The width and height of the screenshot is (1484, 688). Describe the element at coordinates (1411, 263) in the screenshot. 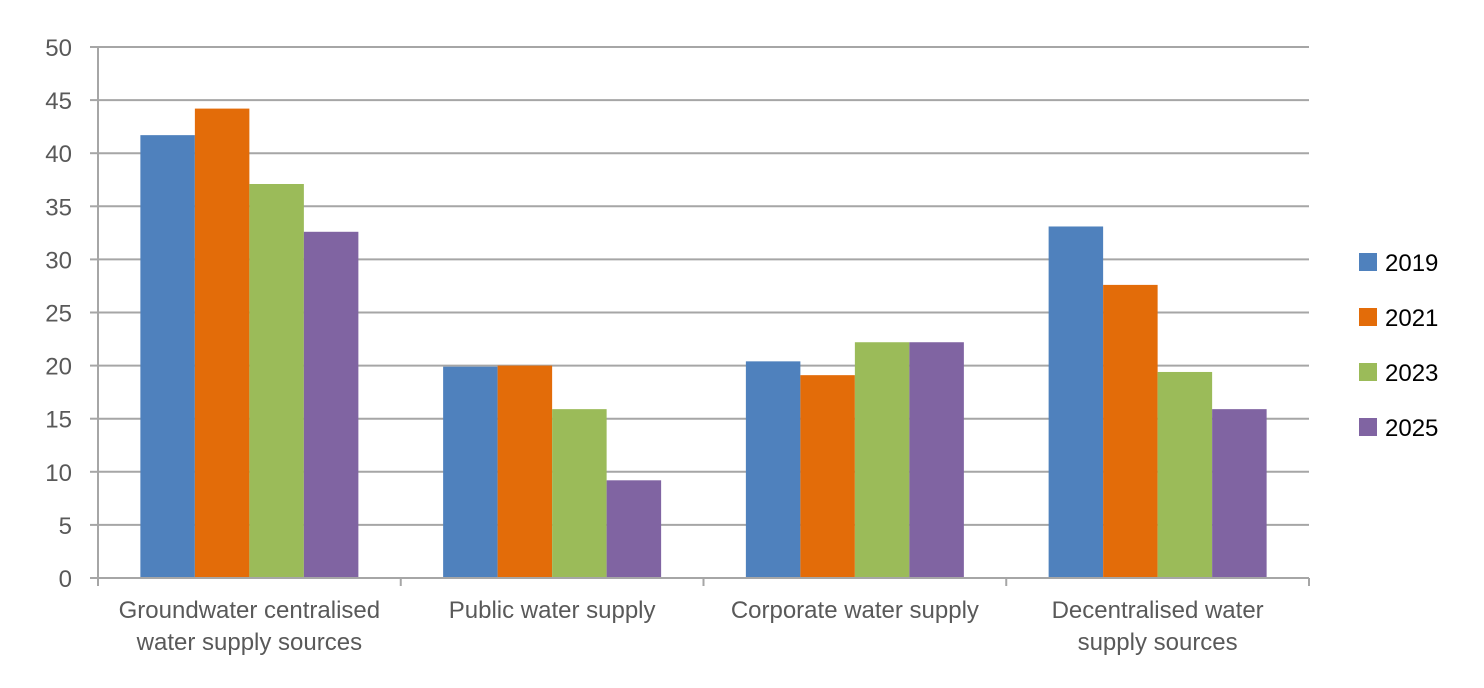

I see `legend-label-2019: 2019` at that location.